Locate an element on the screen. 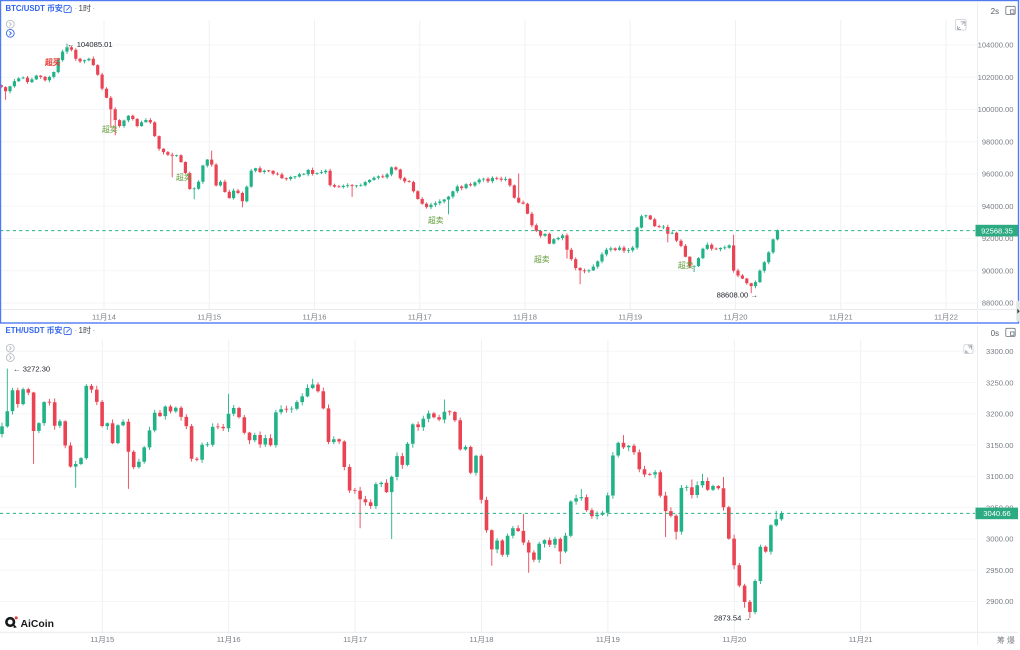  svg-text: 90000.00 is located at coordinates (998, 270).